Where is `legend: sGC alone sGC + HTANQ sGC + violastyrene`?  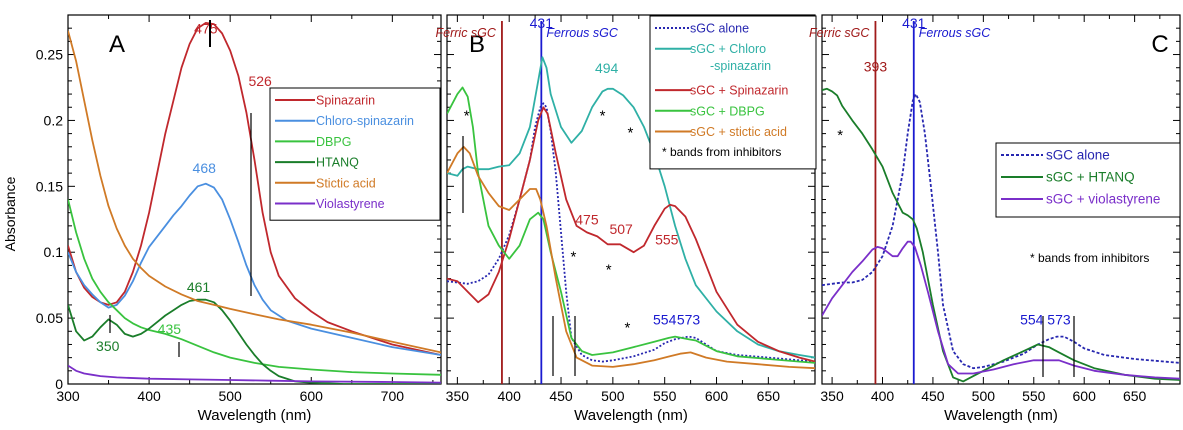 legend: sGC alone sGC + HTANQ sGC + violastyrene is located at coordinates (1088, 180).